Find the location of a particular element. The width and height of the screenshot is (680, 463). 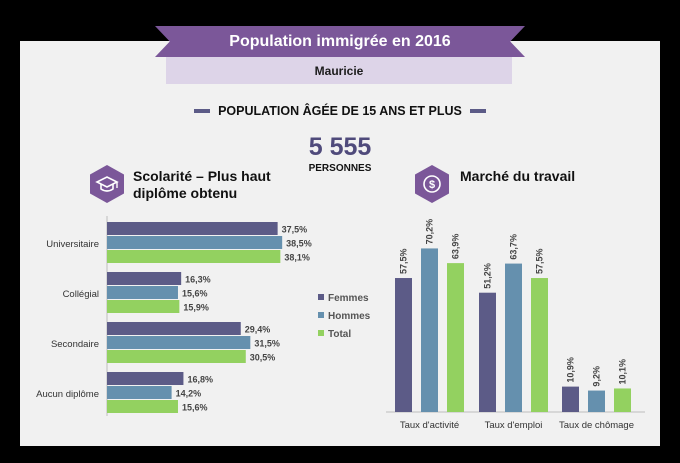

category-label-secondaire: Secondaire is located at coordinates (75, 344).